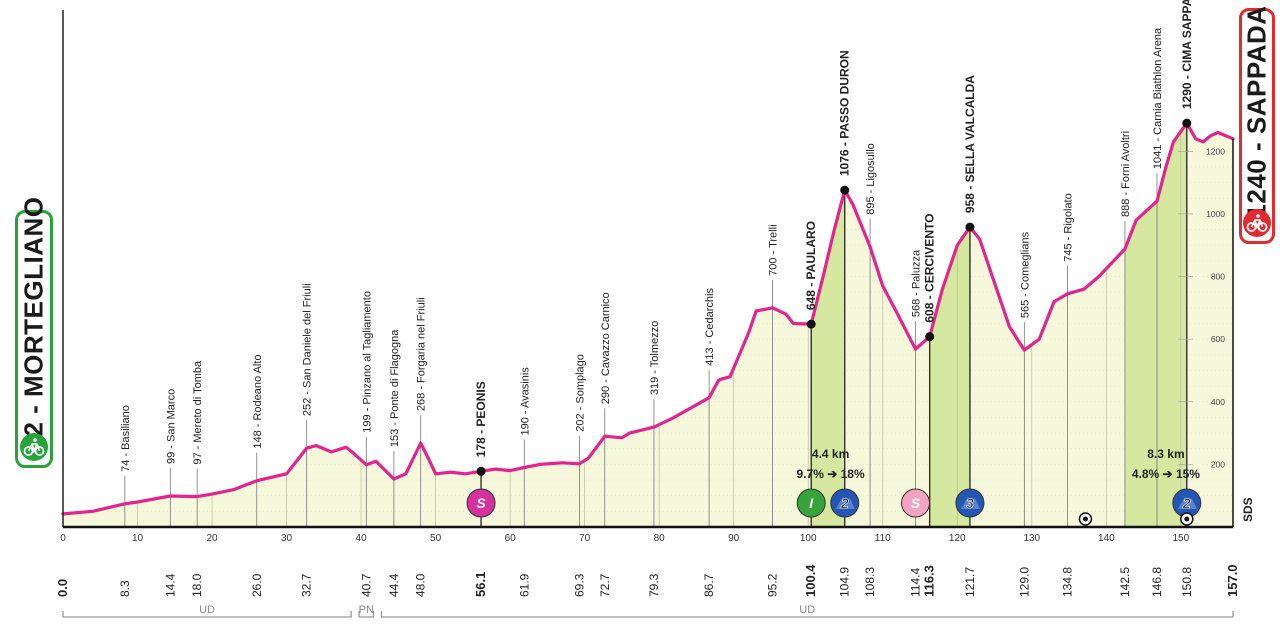  I want to click on location-label: 700 - Trelli, so click(773, 249).